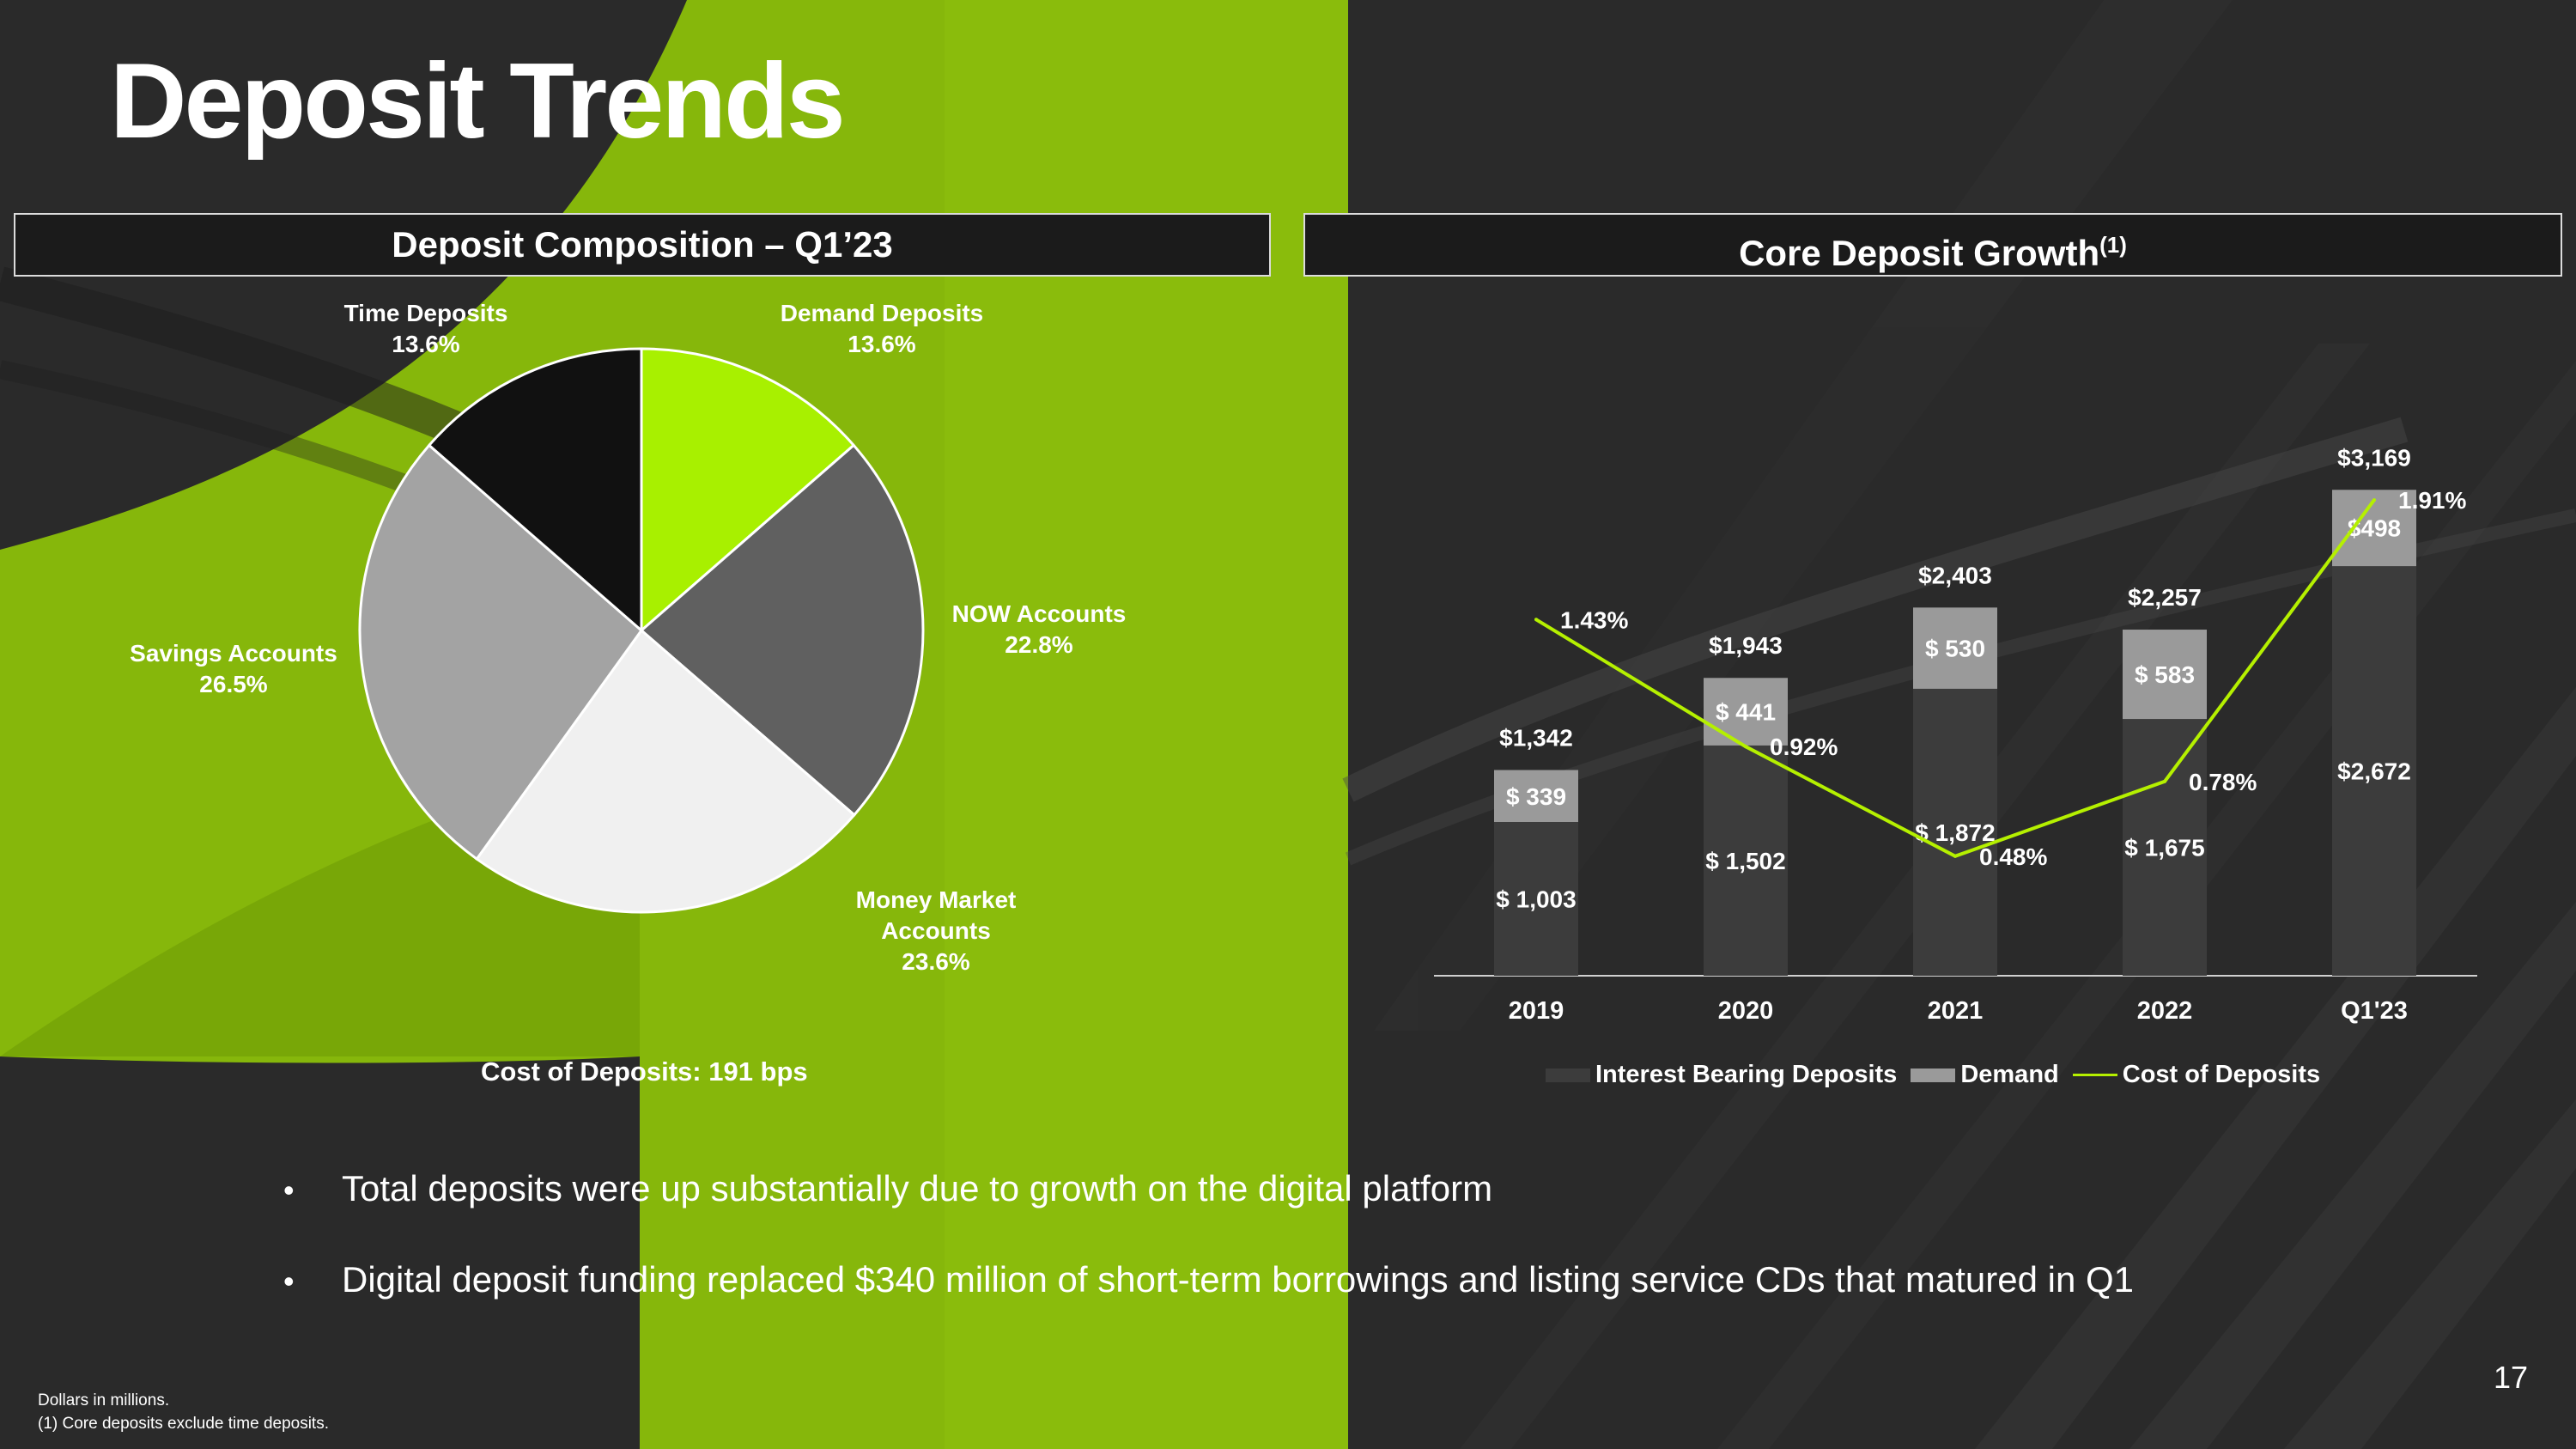 The height and width of the screenshot is (1449, 2576). I want to click on legend-label-interest-bearing: Interest Bearing Deposits, so click(1747, 1074).